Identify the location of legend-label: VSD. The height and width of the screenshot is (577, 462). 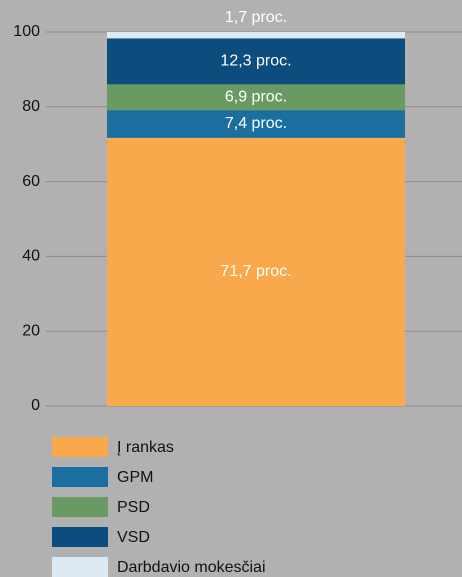
(133, 537).